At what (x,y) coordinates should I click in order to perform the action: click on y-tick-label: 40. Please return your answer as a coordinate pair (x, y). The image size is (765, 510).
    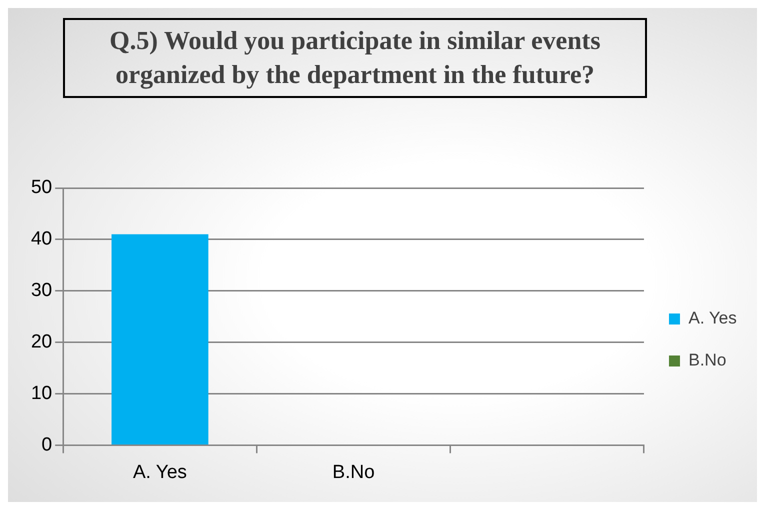
    Looking at the image, I should click on (41, 239).